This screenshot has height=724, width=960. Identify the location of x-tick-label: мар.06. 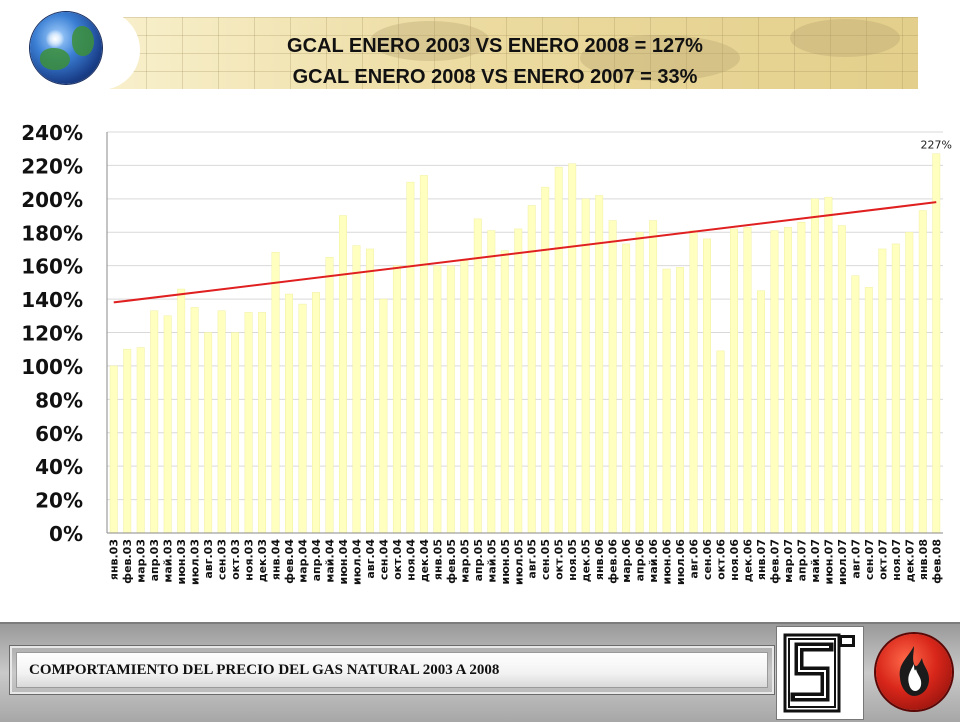
(626, 561).